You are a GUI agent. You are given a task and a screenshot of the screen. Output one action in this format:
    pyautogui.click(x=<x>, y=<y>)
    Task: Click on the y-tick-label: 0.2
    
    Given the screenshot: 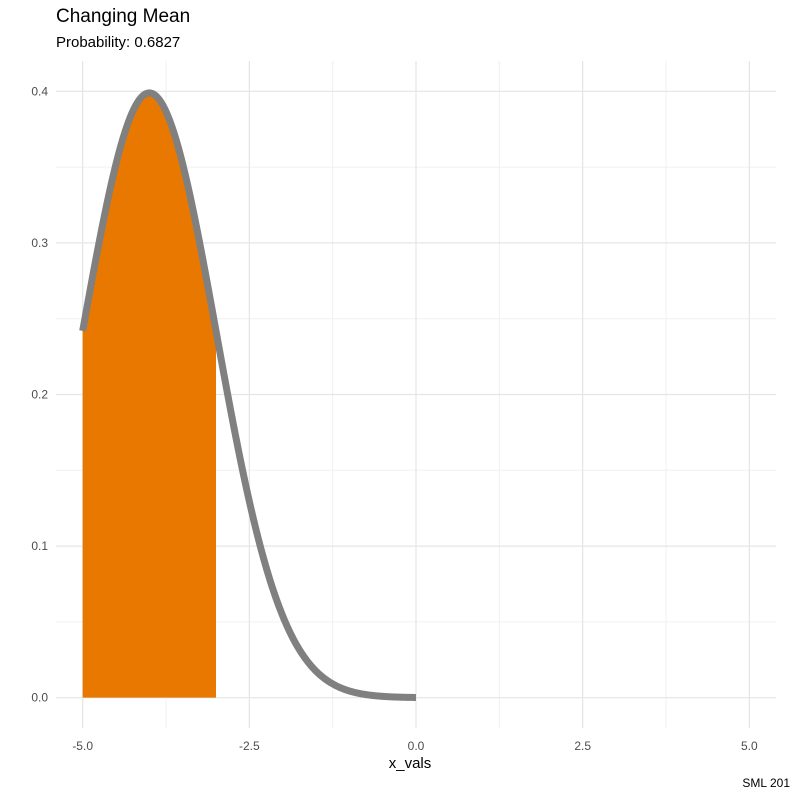 What is the action you would take?
    pyautogui.click(x=39, y=395)
    